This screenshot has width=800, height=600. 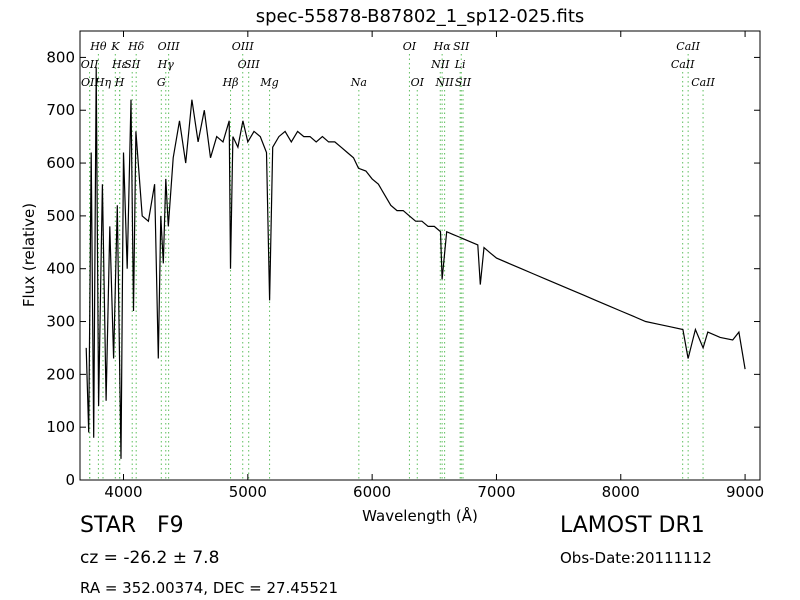 I want to click on line-marker-label: H, so click(x=119, y=82).